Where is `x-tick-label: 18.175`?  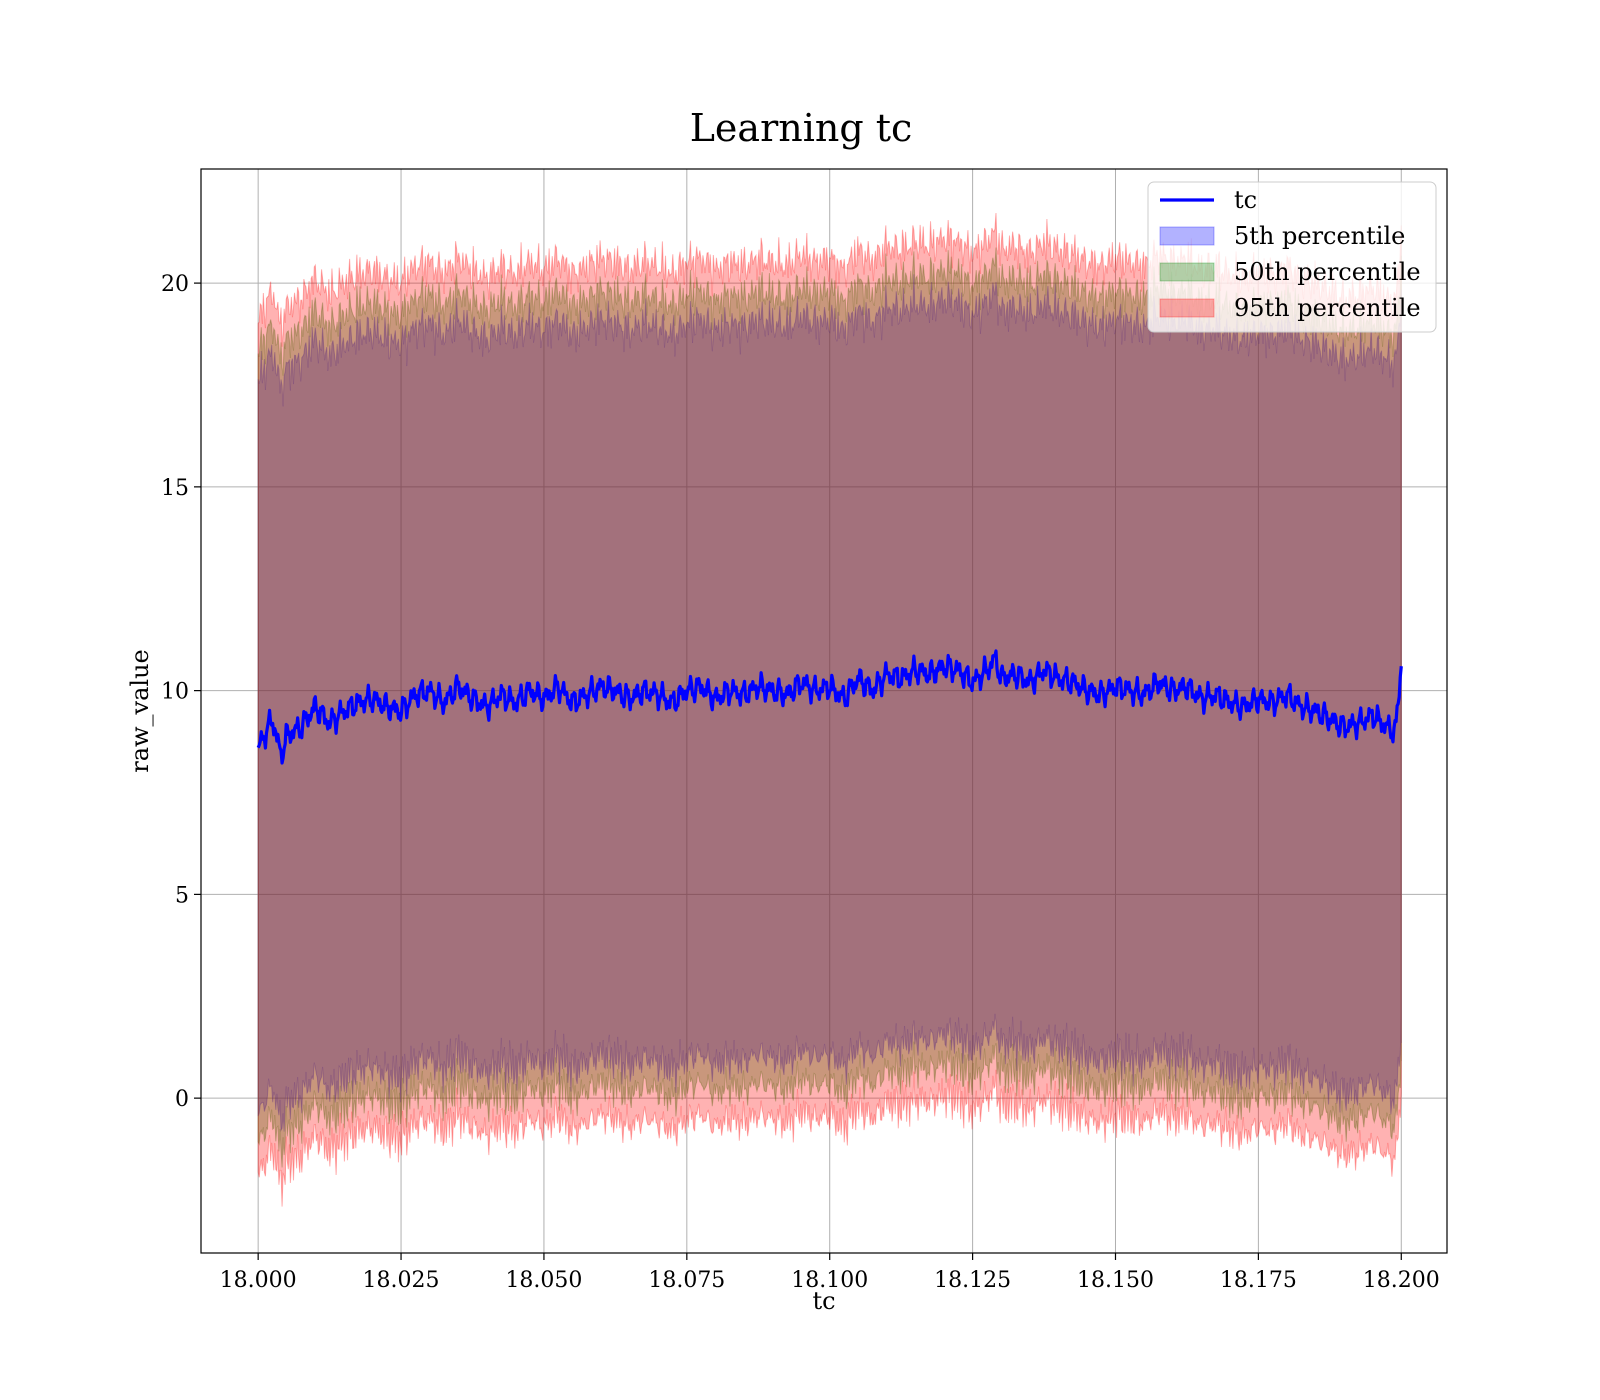
x-tick-label: 18.175 is located at coordinates (1258, 1280).